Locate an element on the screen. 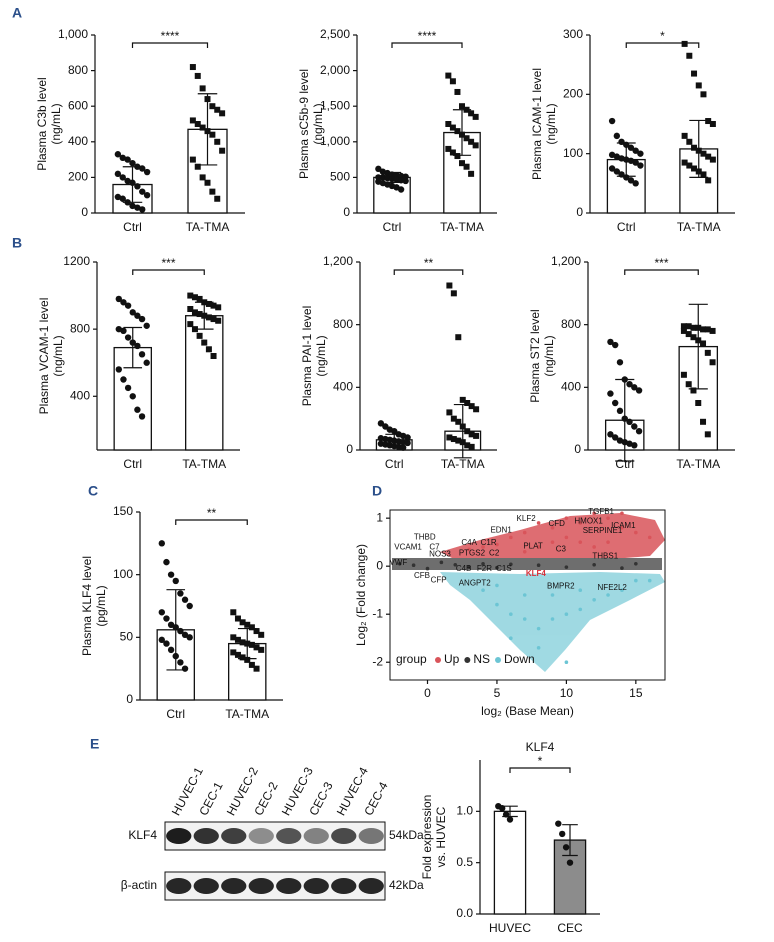  y-tick-label: 50 is located at coordinates (127, 637).